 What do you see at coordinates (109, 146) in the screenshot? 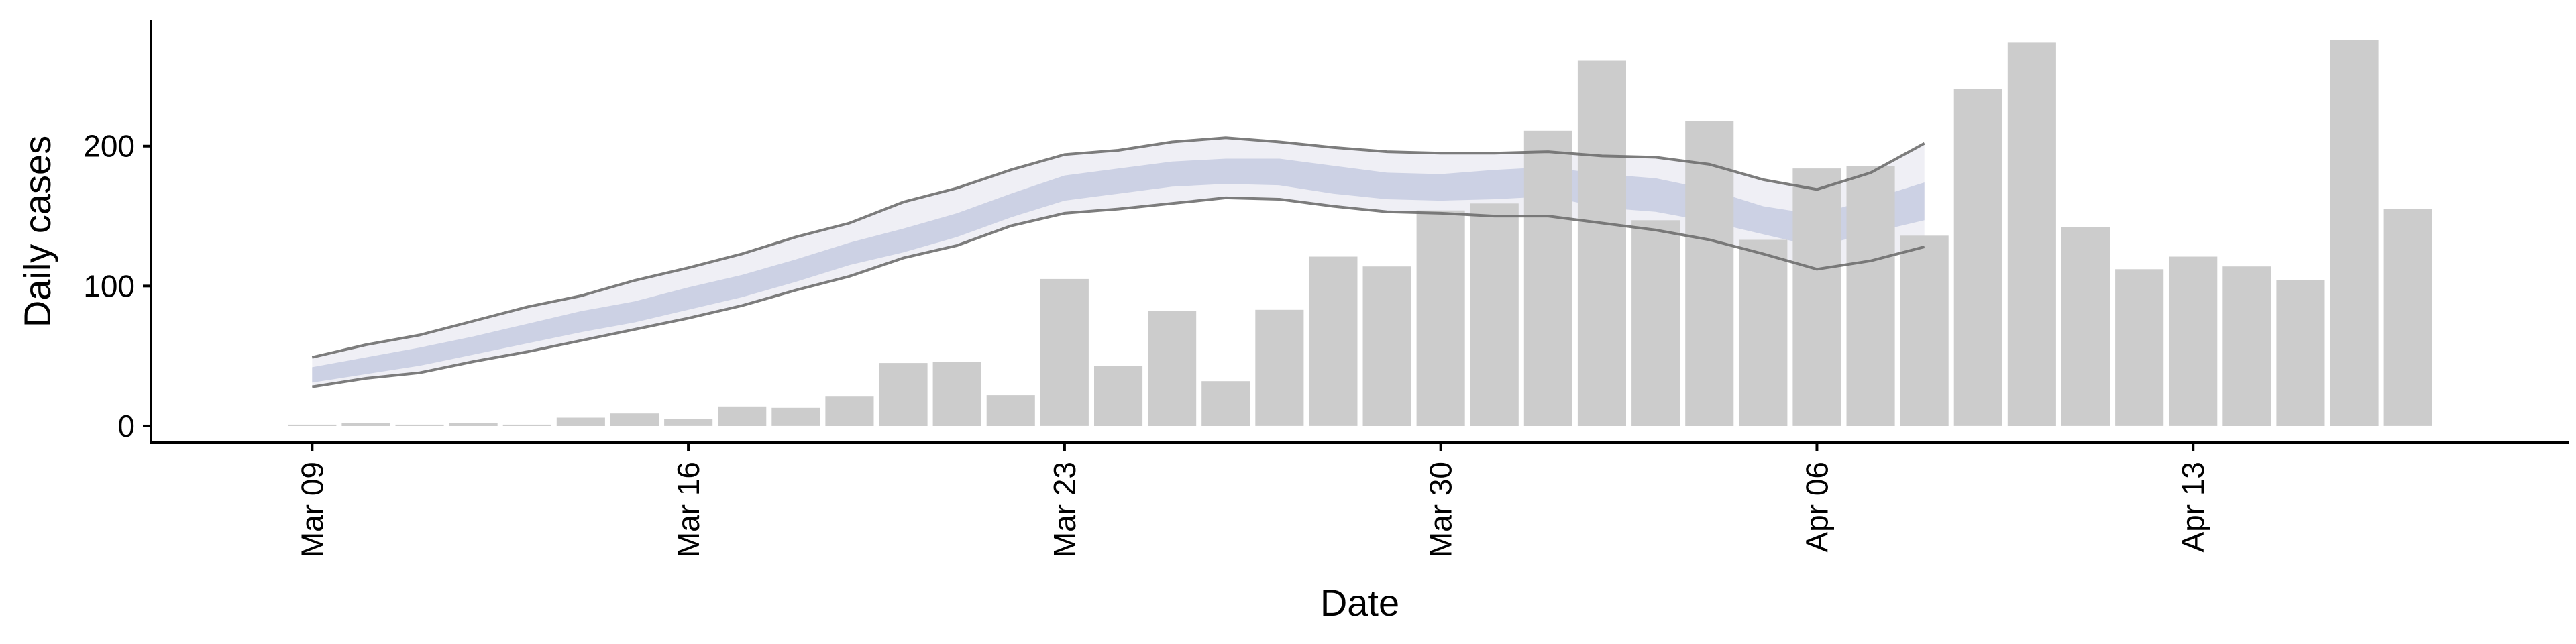
I see `y-tick-label: 200` at bounding box center [109, 146].